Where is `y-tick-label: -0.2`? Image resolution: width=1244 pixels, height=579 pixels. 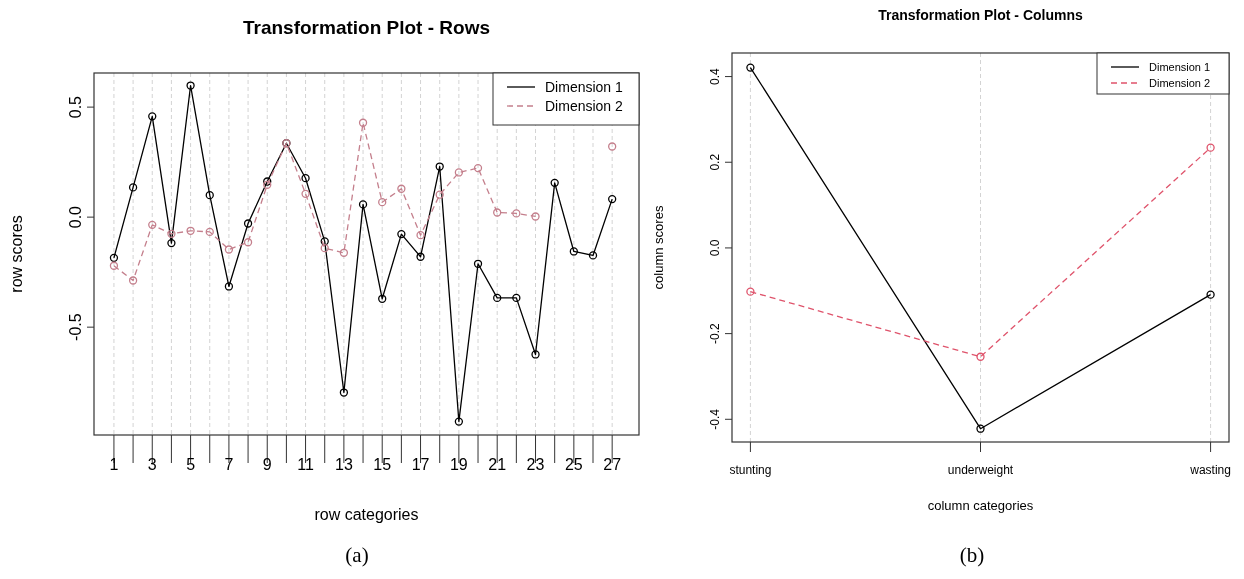 y-tick-label: -0.2 is located at coordinates (715, 333).